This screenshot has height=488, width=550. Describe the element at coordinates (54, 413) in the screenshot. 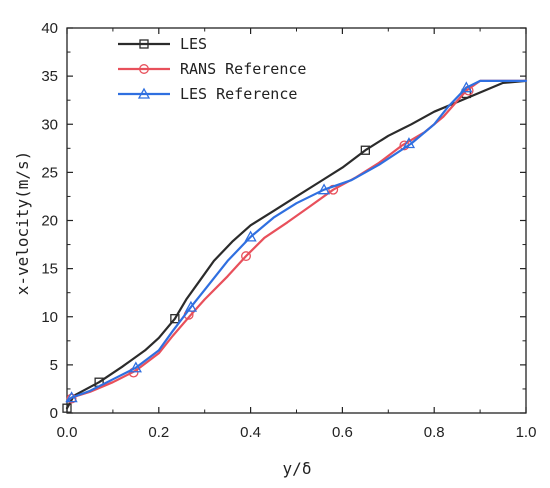

I see `y-tick-label: 0` at that location.